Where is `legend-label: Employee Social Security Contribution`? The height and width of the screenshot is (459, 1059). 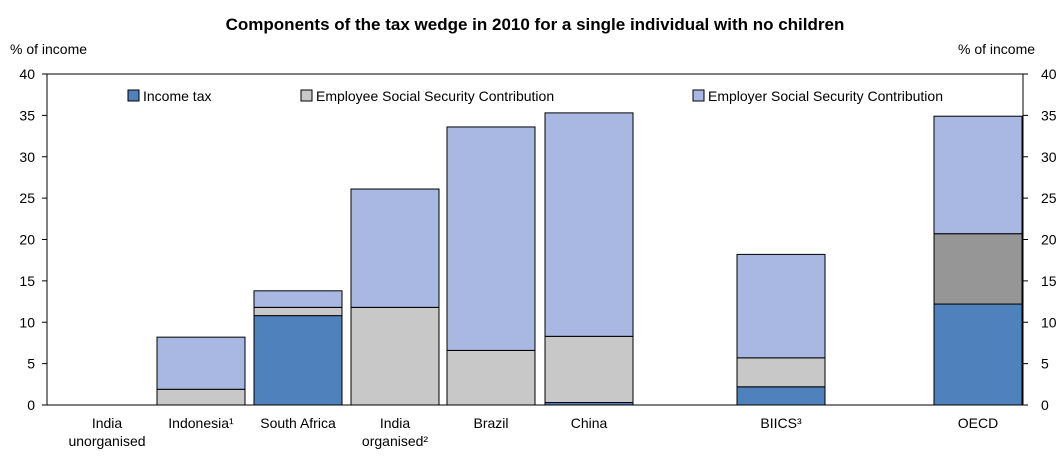
legend-label: Employee Social Security Contribution is located at coordinates (435, 96).